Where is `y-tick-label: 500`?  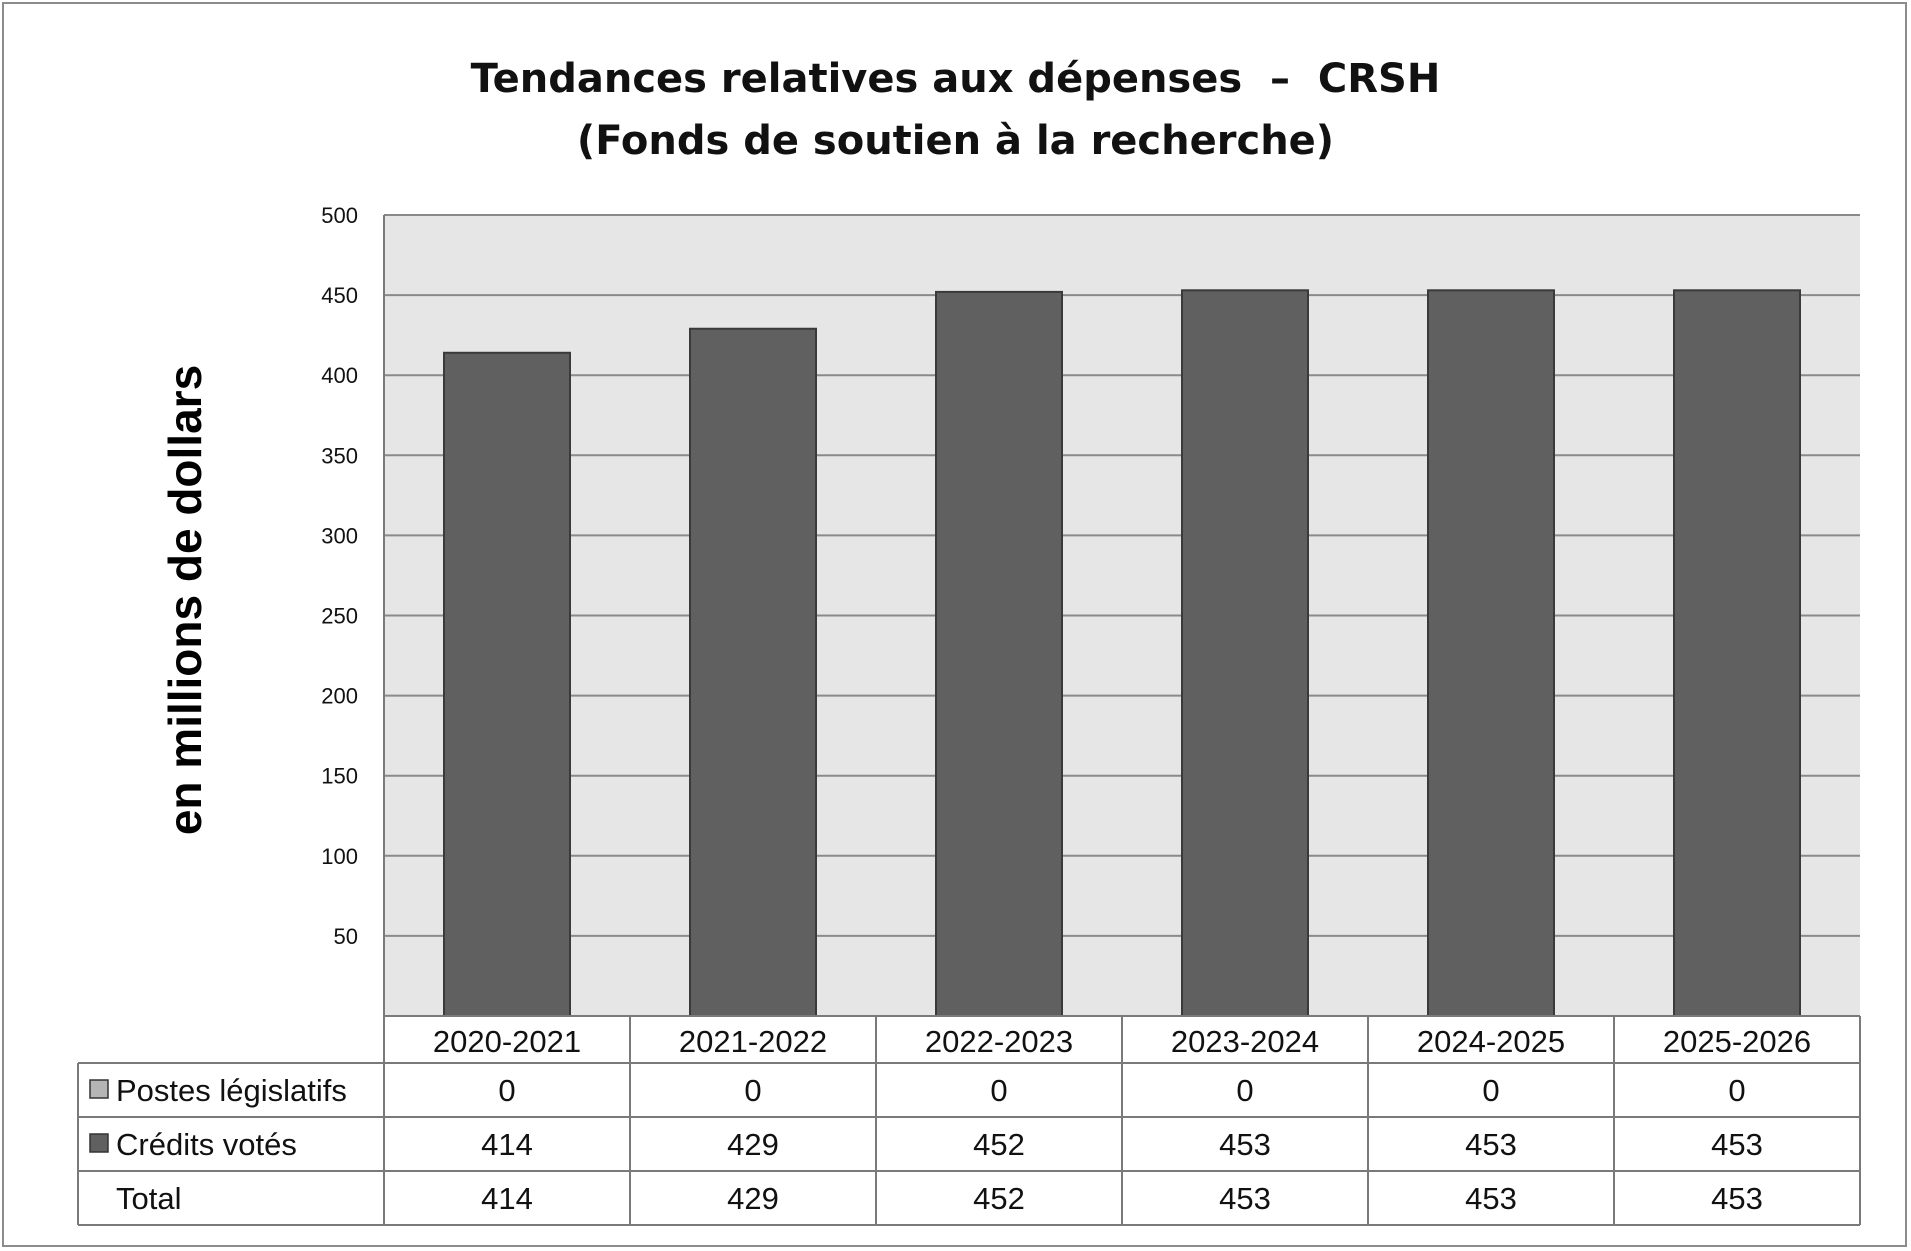
y-tick-label: 500 is located at coordinates (339, 215).